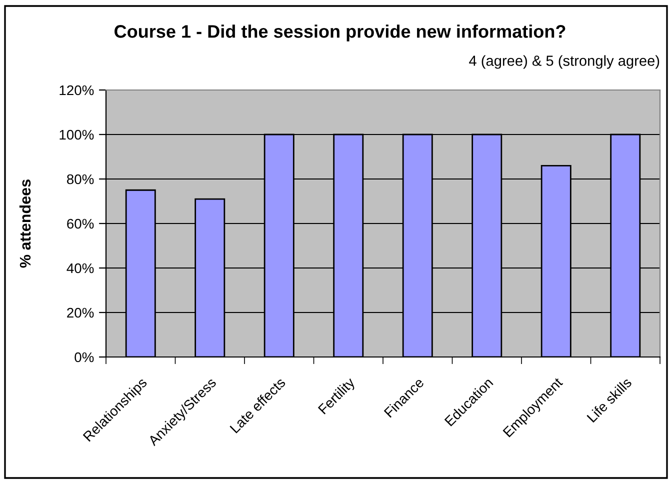 The height and width of the screenshot is (483, 671). I want to click on y-tick-label: 60%, so click(80, 223).